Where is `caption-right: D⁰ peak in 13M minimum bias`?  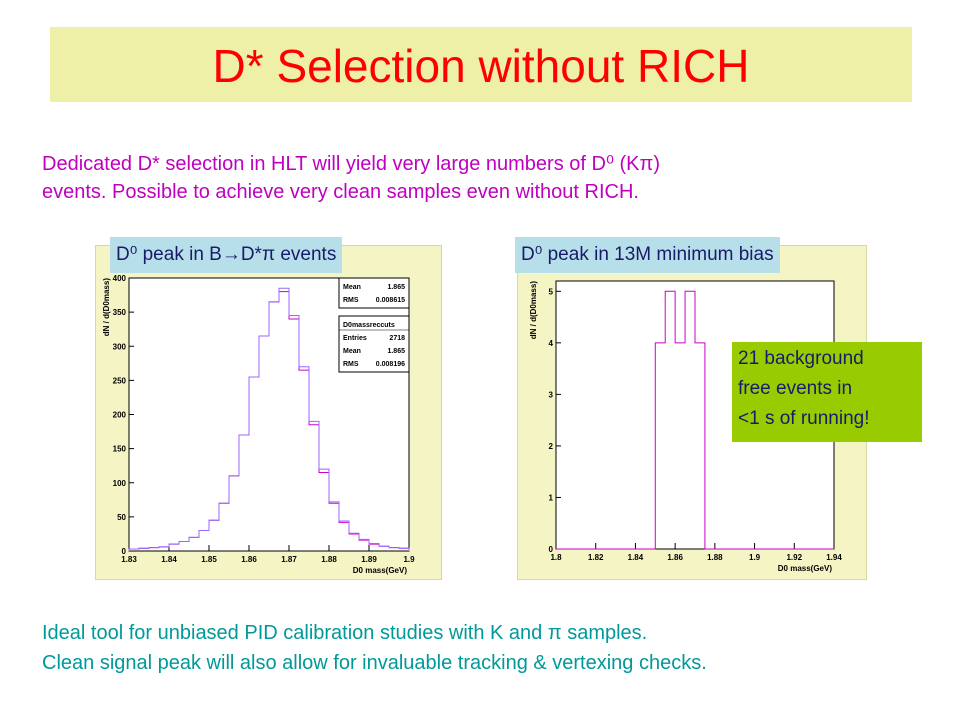
caption-right: D⁰ peak in 13M minimum bias is located at coordinates (647, 255).